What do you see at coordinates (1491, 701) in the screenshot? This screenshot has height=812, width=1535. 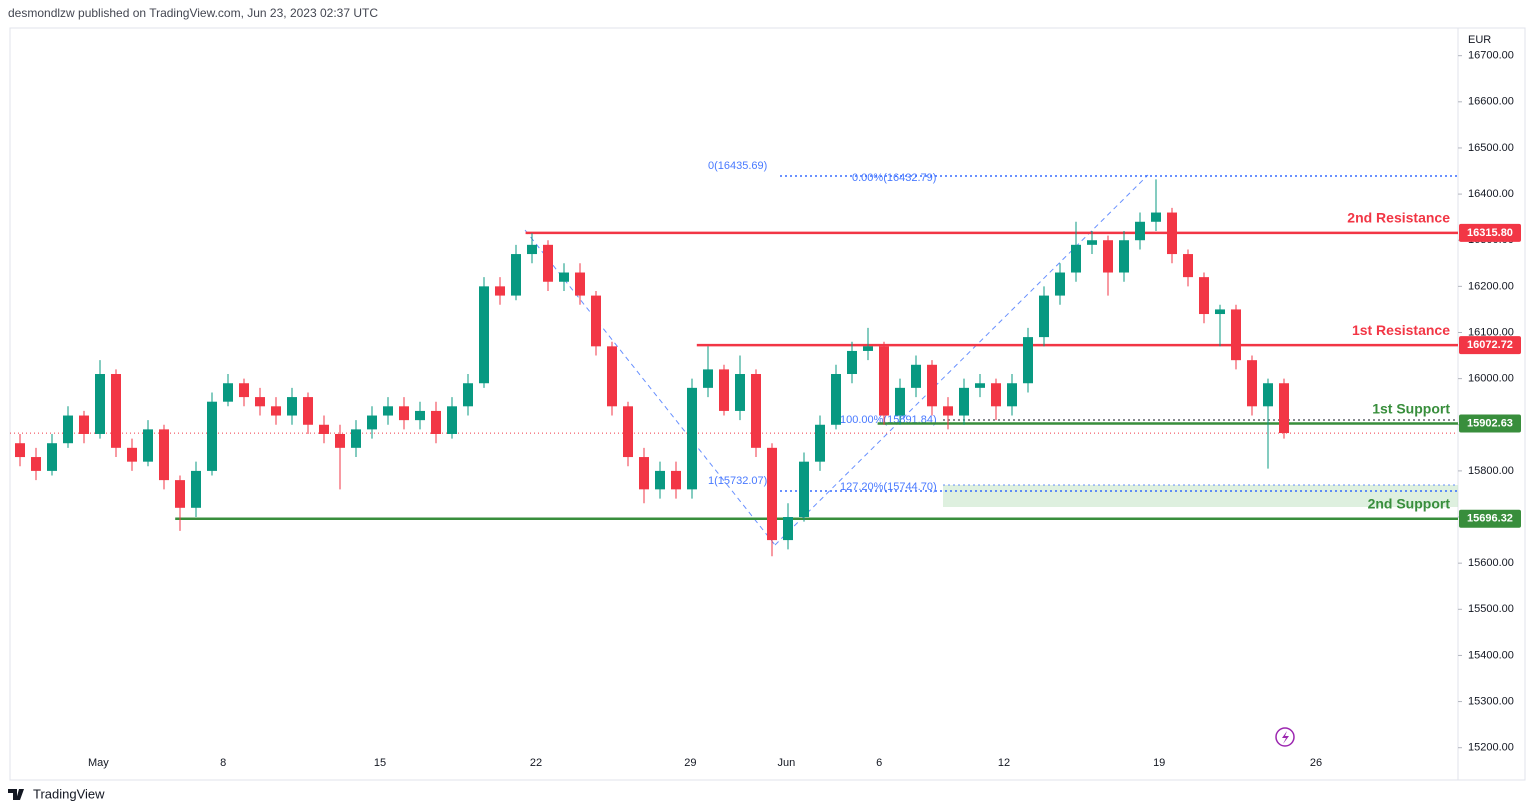 I see `y-tick-label: 15300.00` at bounding box center [1491, 701].